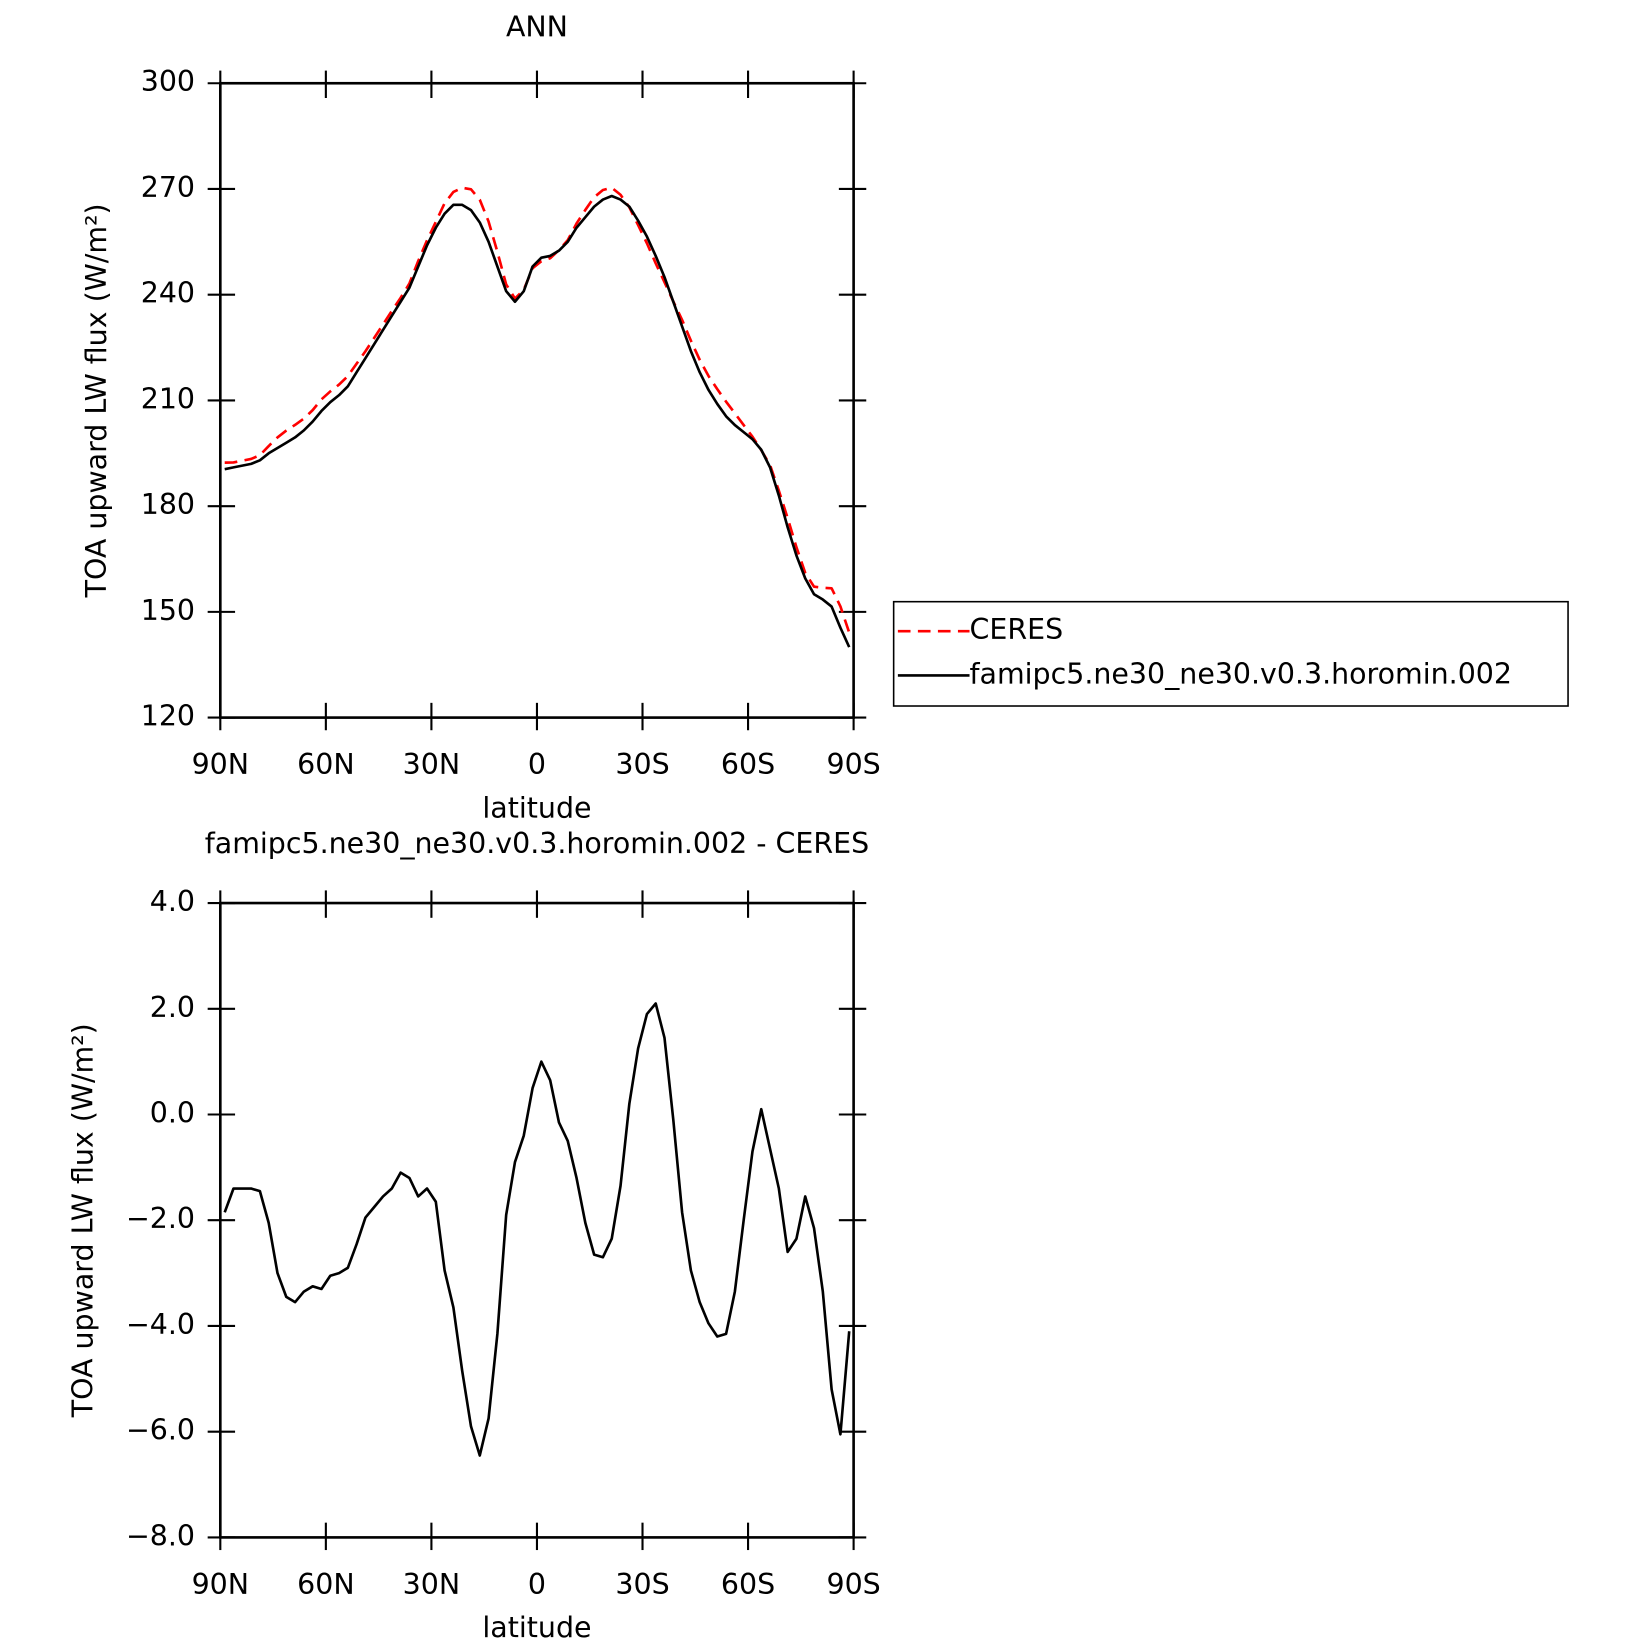 Image resolution: width=1644 pixels, height=1651 pixels. What do you see at coordinates (168, 716) in the screenshot?
I see `y-tick-label: 120` at bounding box center [168, 716].